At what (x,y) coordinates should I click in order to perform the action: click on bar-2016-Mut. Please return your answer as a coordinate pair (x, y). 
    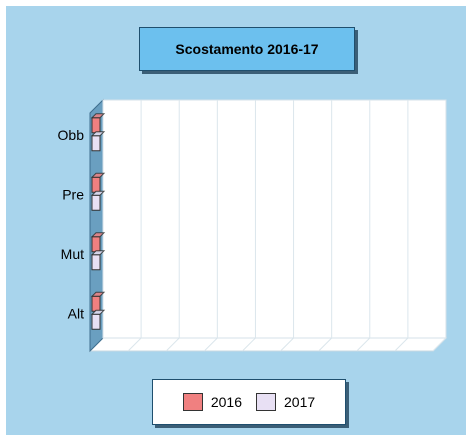
    Looking at the image, I should click on (96, 244).